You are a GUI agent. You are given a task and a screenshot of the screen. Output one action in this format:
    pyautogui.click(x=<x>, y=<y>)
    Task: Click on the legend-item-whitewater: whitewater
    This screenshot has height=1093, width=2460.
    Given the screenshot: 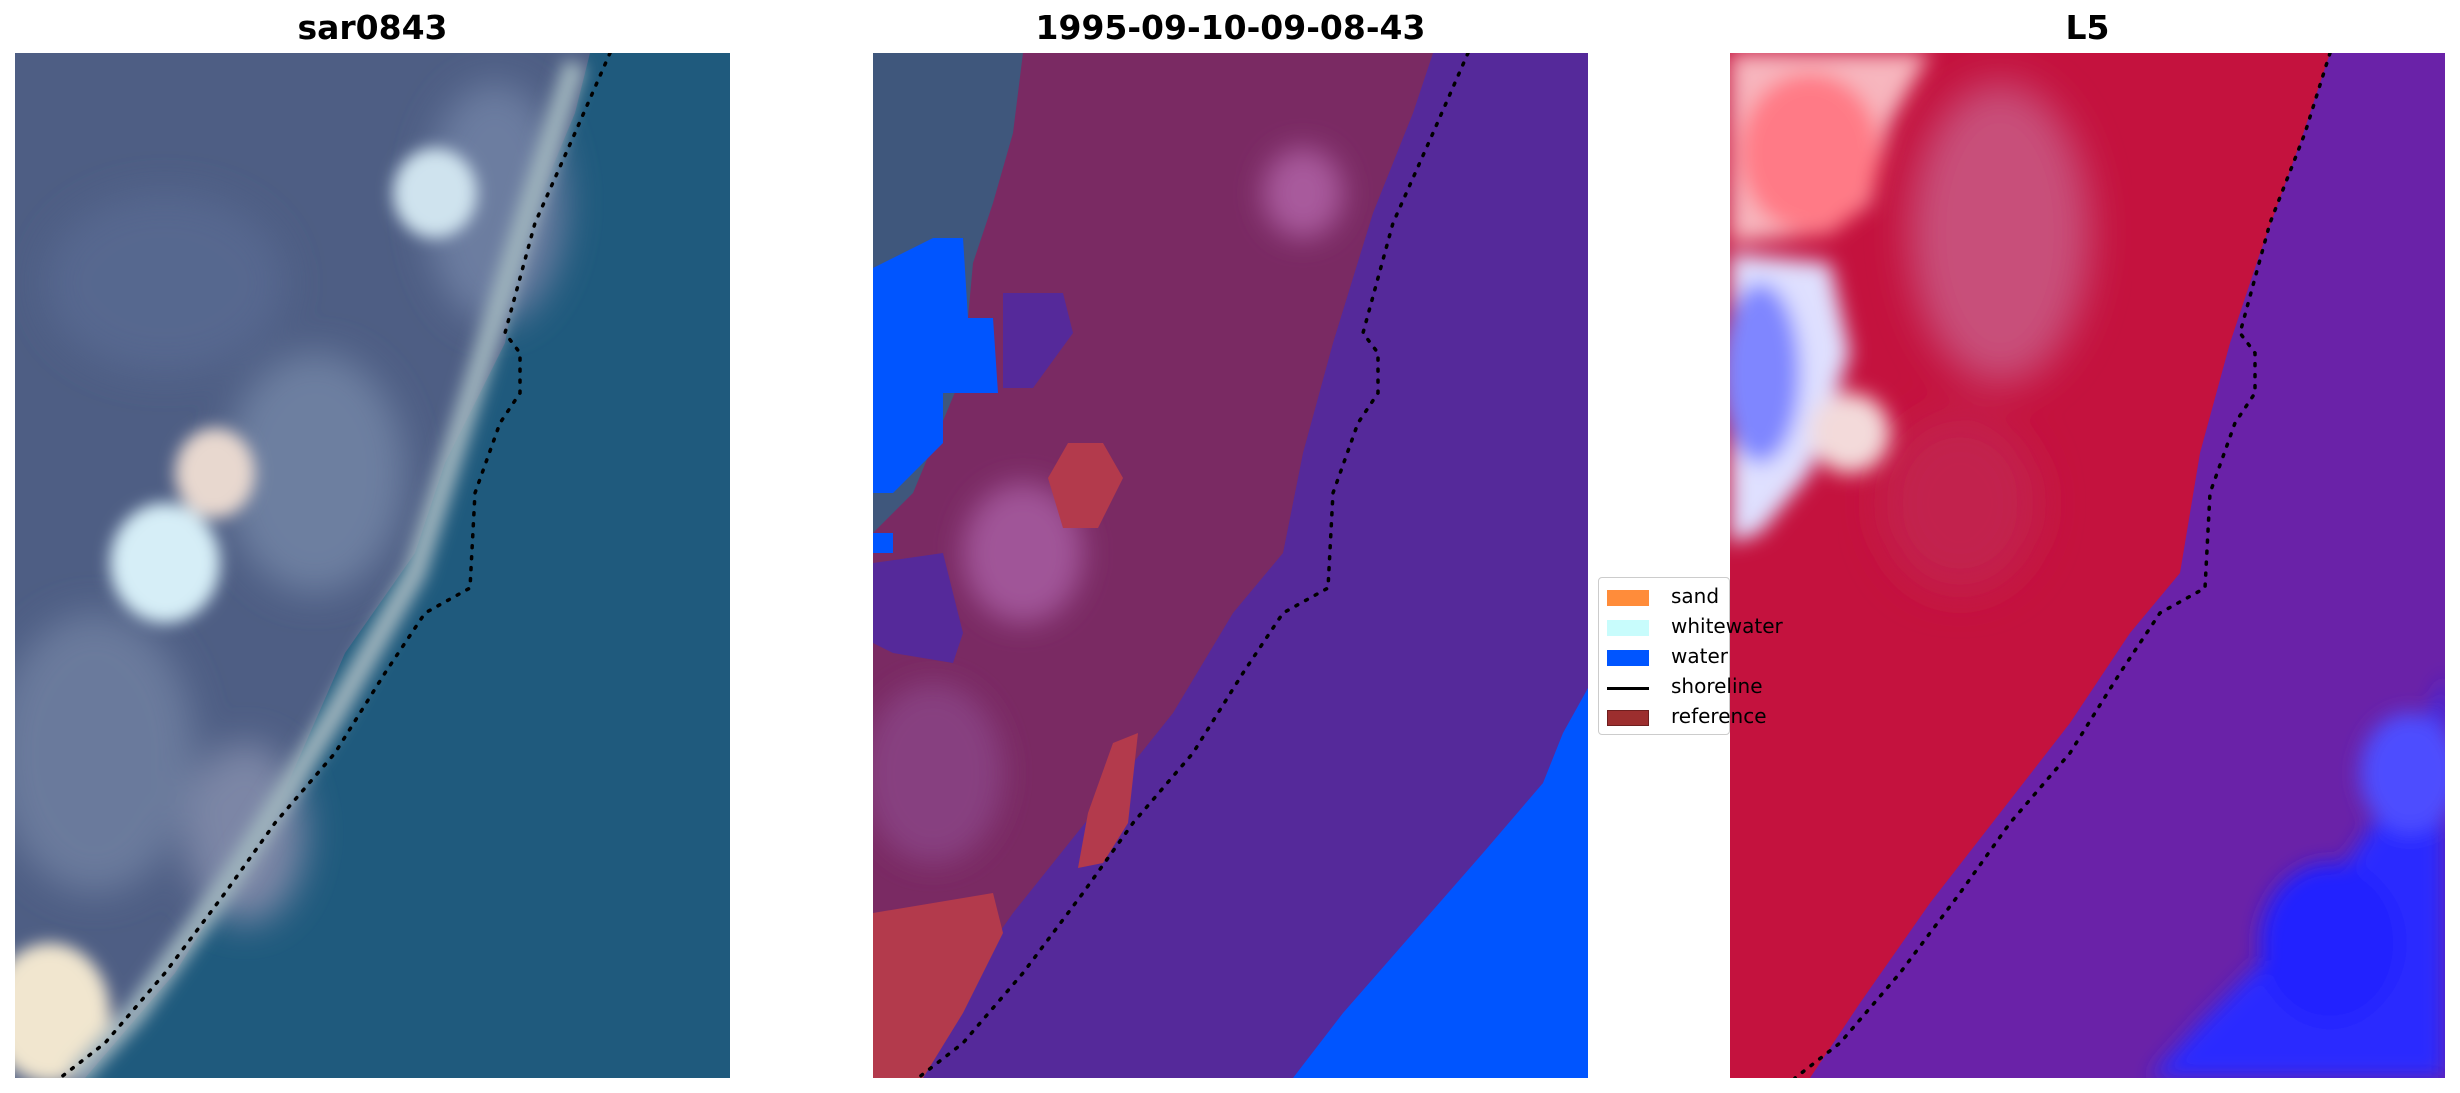 What is the action you would take?
    pyautogui.click(x=1695, y=627)
    